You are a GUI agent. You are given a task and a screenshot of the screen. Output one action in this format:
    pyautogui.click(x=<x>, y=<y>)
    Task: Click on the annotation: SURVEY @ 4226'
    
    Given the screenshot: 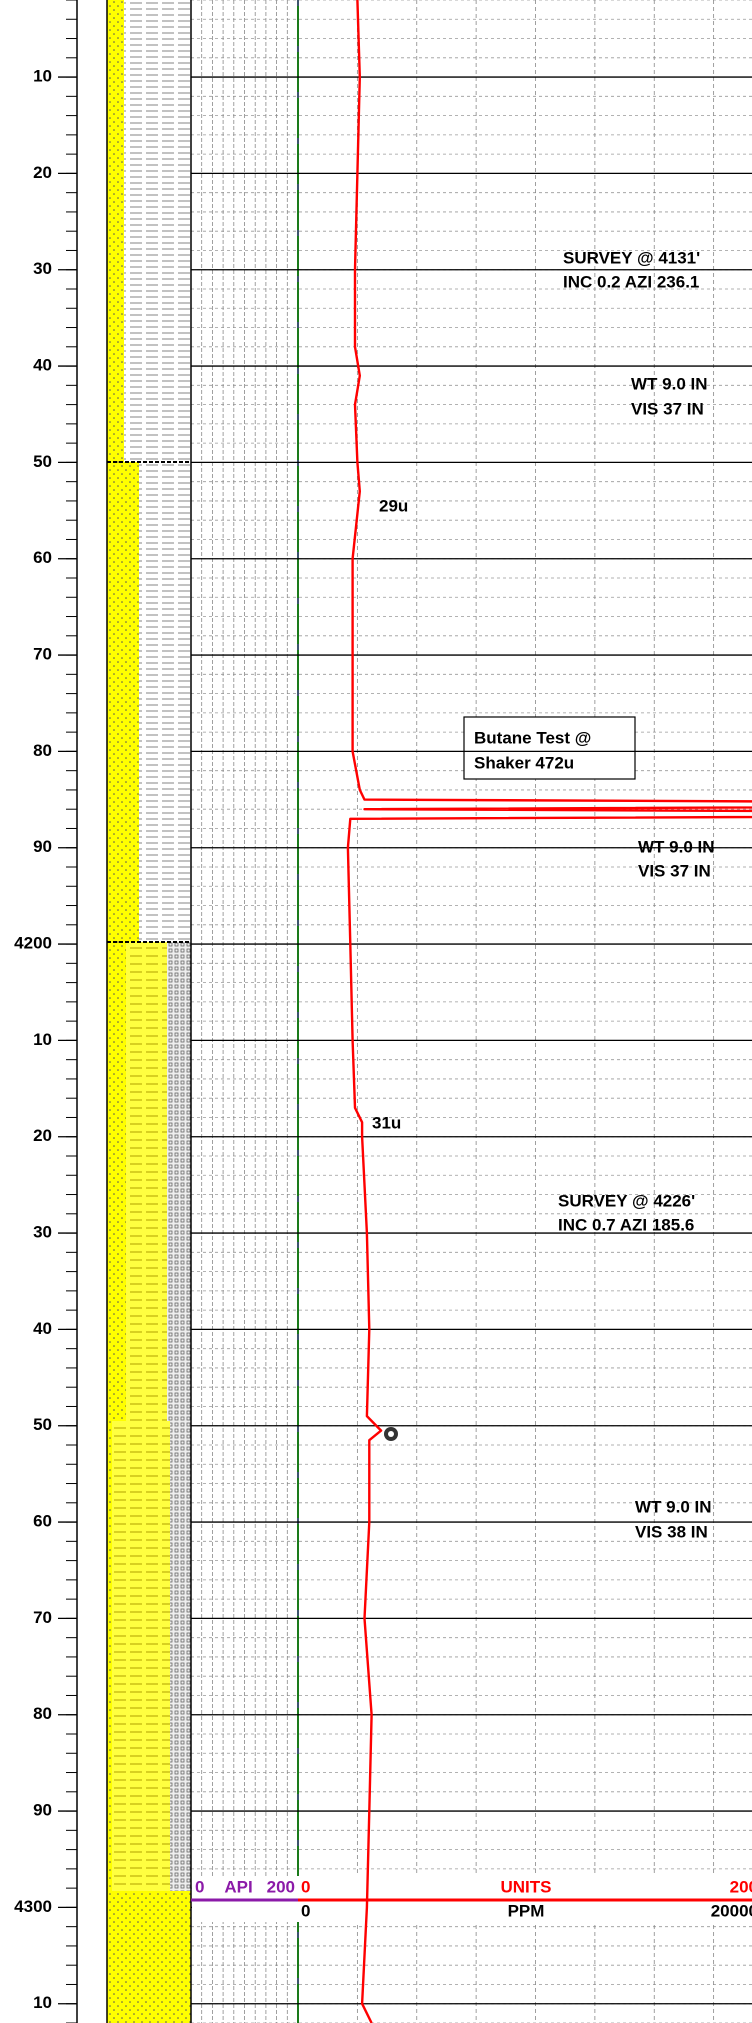 What is the action you would take?
    pyautogui.click(x=626, y=1200)
    